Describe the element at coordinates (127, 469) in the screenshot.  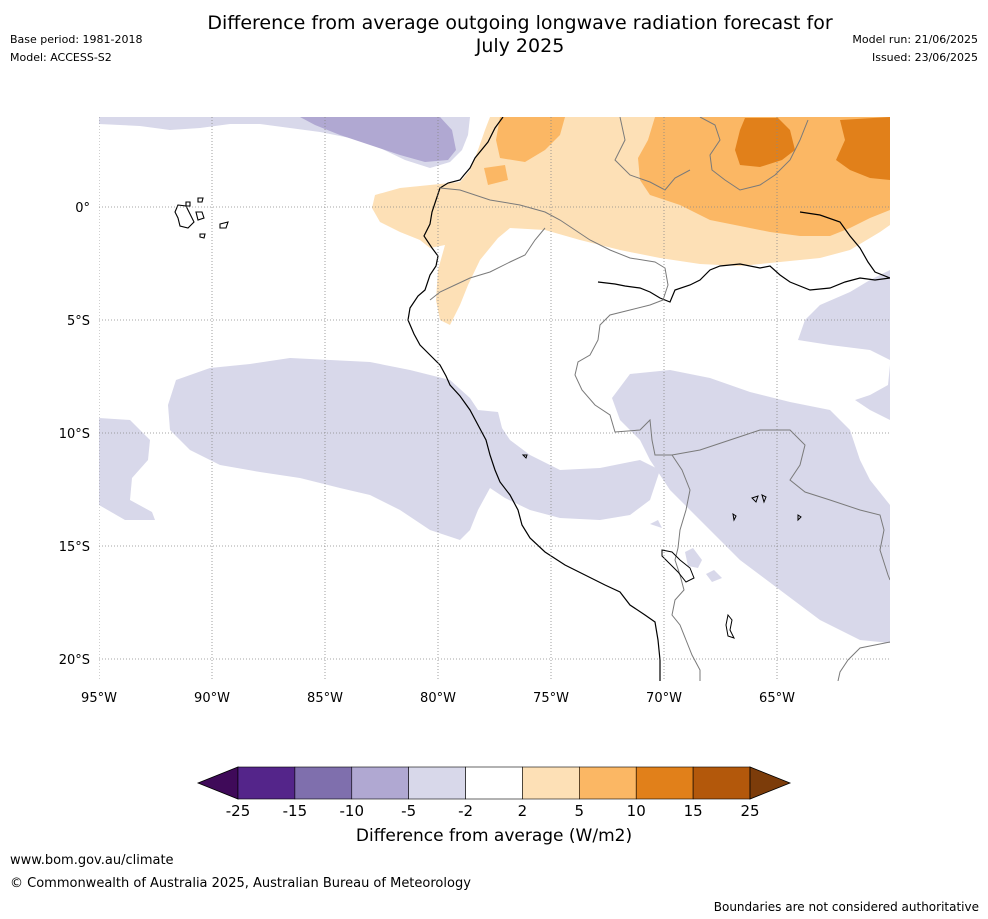
I see `contour-west-pacific-band` at that location.